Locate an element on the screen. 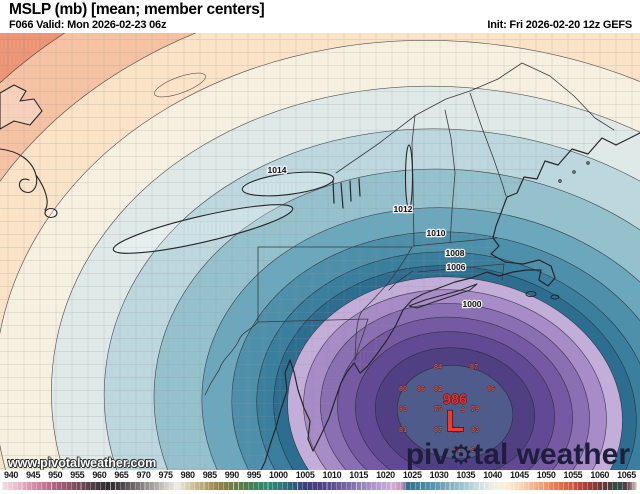 The height and width of the screenshot is (494, 640). michigan-thumb-coast is located at coordinates (24, 179).